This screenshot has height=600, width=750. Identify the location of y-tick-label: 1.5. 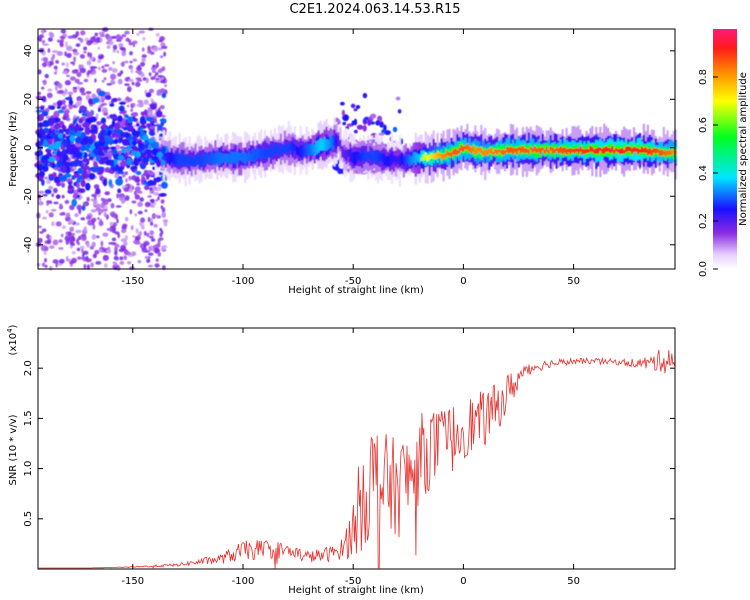
(28, 418).